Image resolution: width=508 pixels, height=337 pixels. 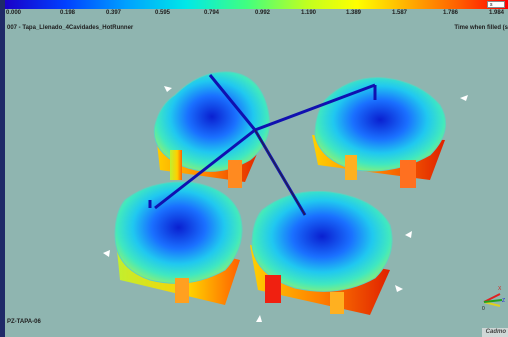 I want to click on window-border, so click(x=2, y=168).